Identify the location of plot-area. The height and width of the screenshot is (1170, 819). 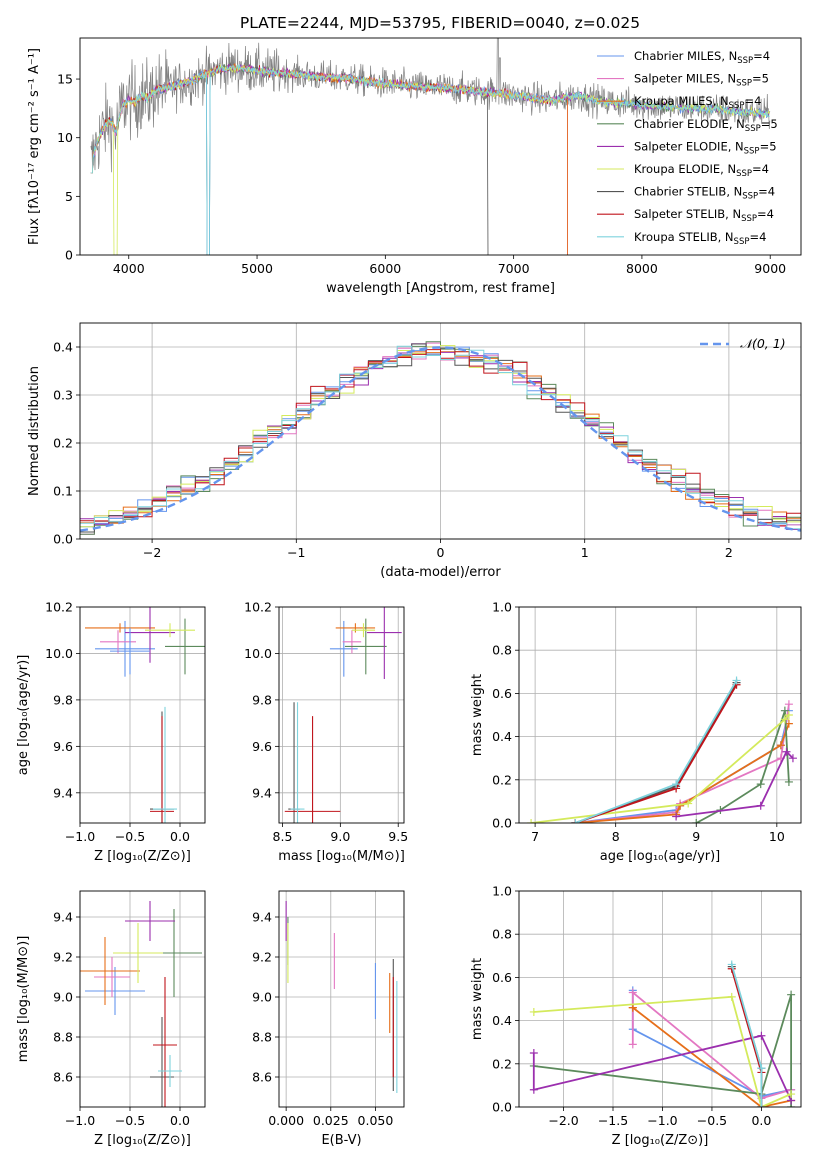
(341, 997).